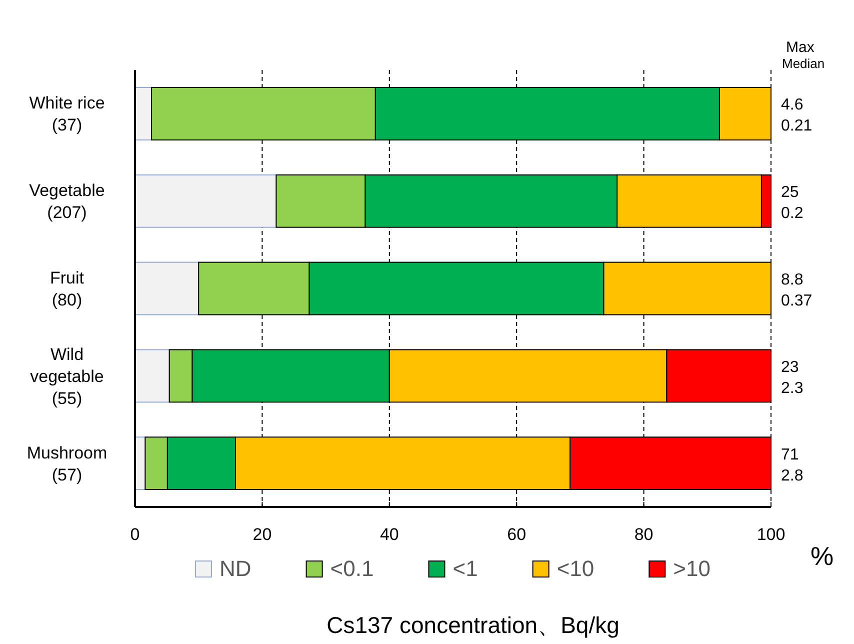  What do you see at coordinates (67, 114) in the screenshot?
I see `y-tick-label: White rice (37)` at bounding box center [67, 114].